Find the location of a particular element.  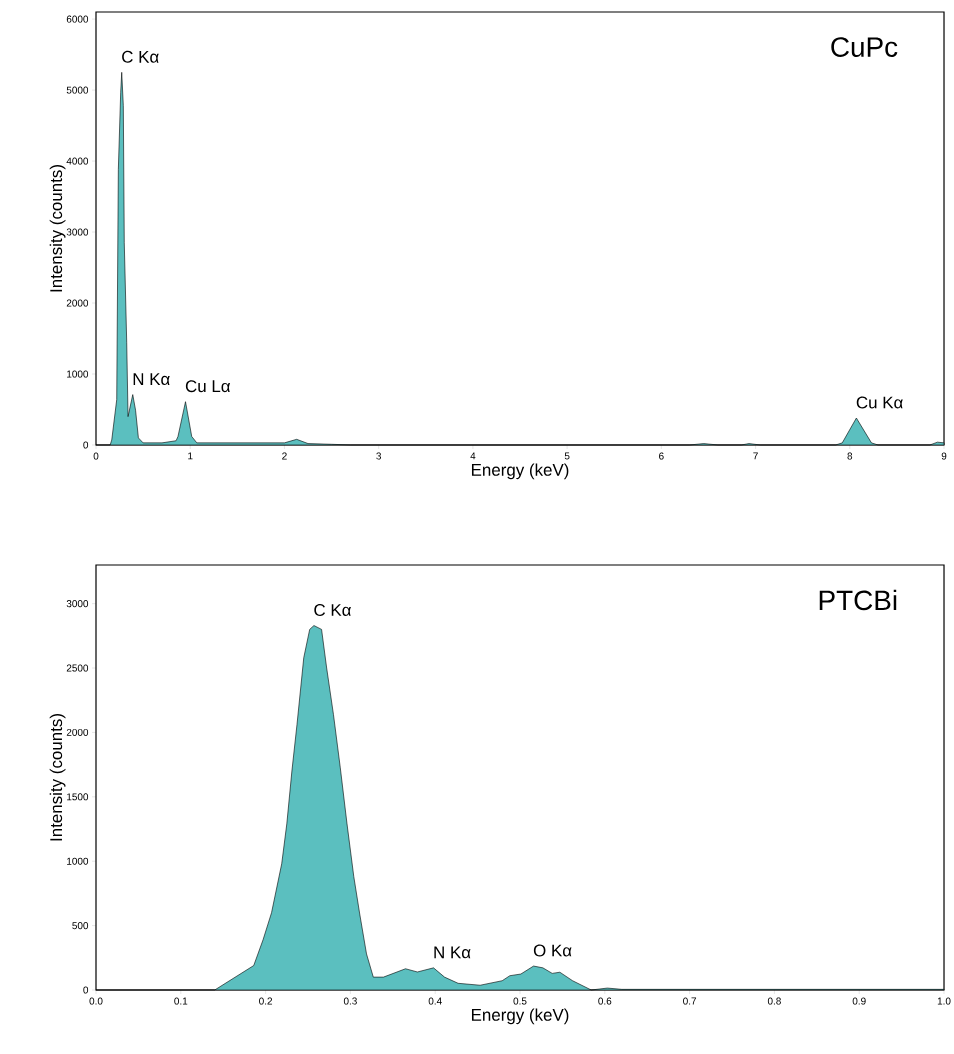

x-tick-label: 0.6 is located at coordinates (605, 1001).